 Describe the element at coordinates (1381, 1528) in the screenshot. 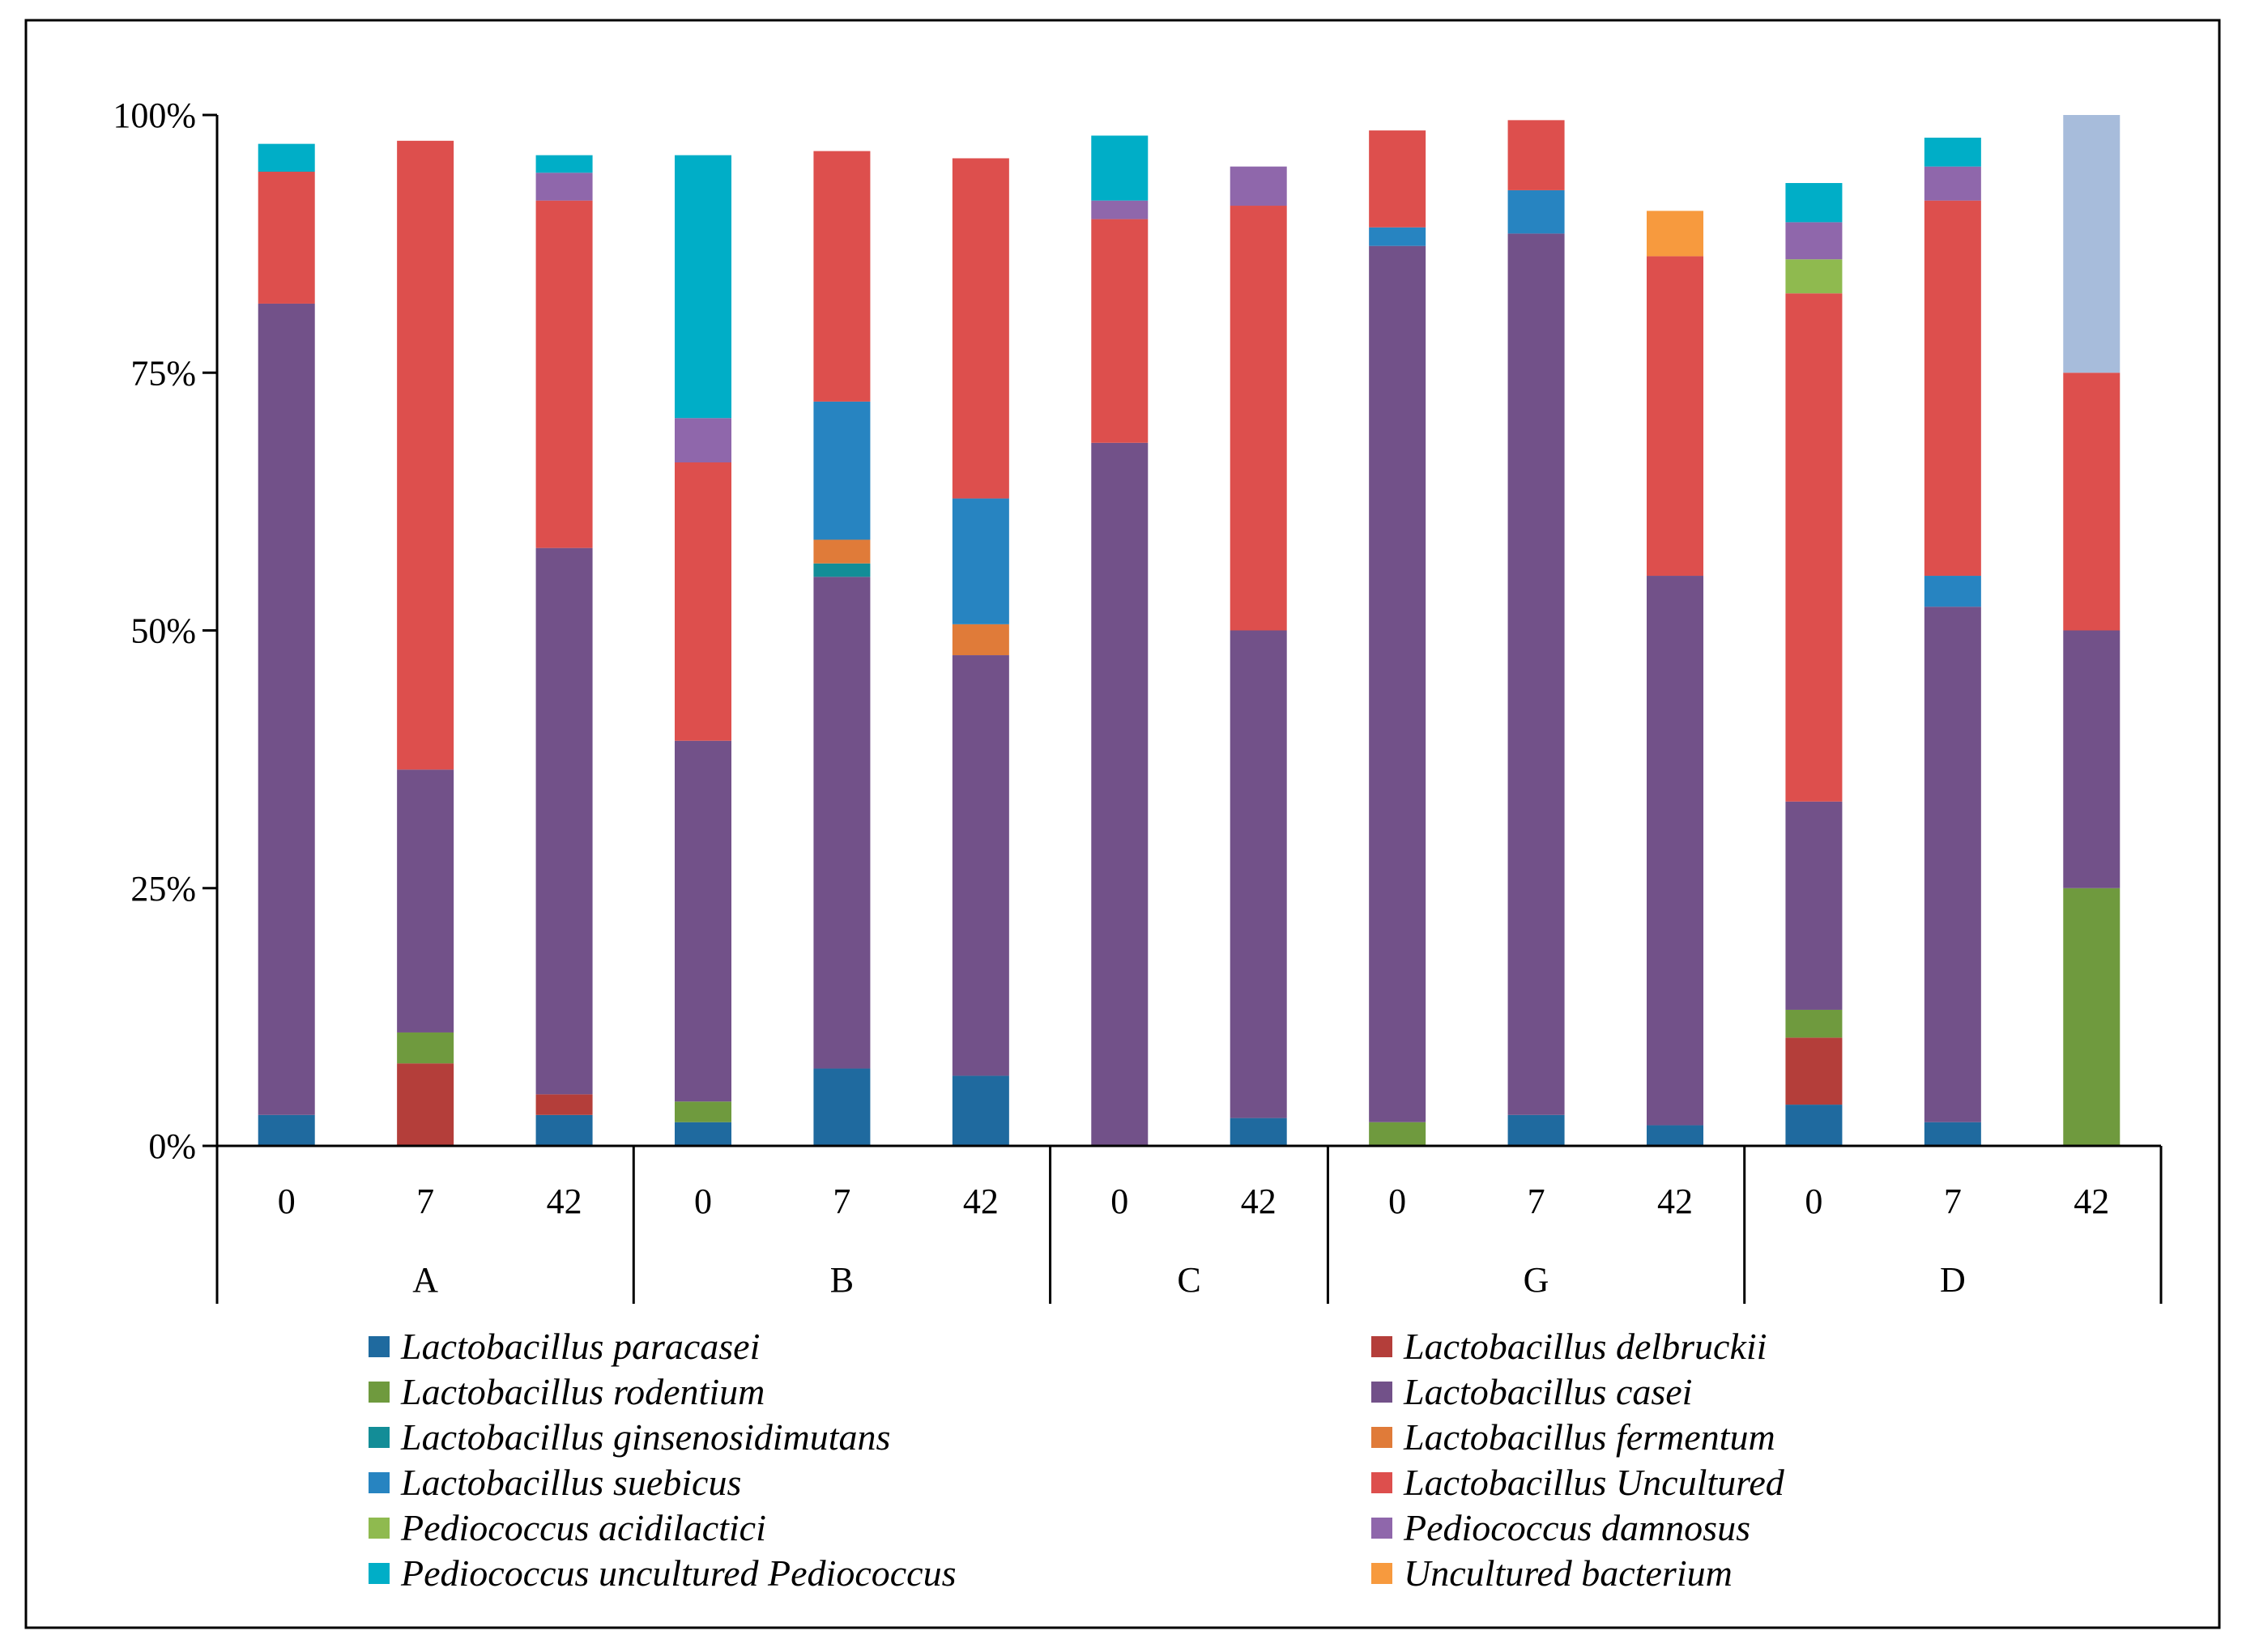

I see `legend-swatch-pediococcus-damnosus` at that location.